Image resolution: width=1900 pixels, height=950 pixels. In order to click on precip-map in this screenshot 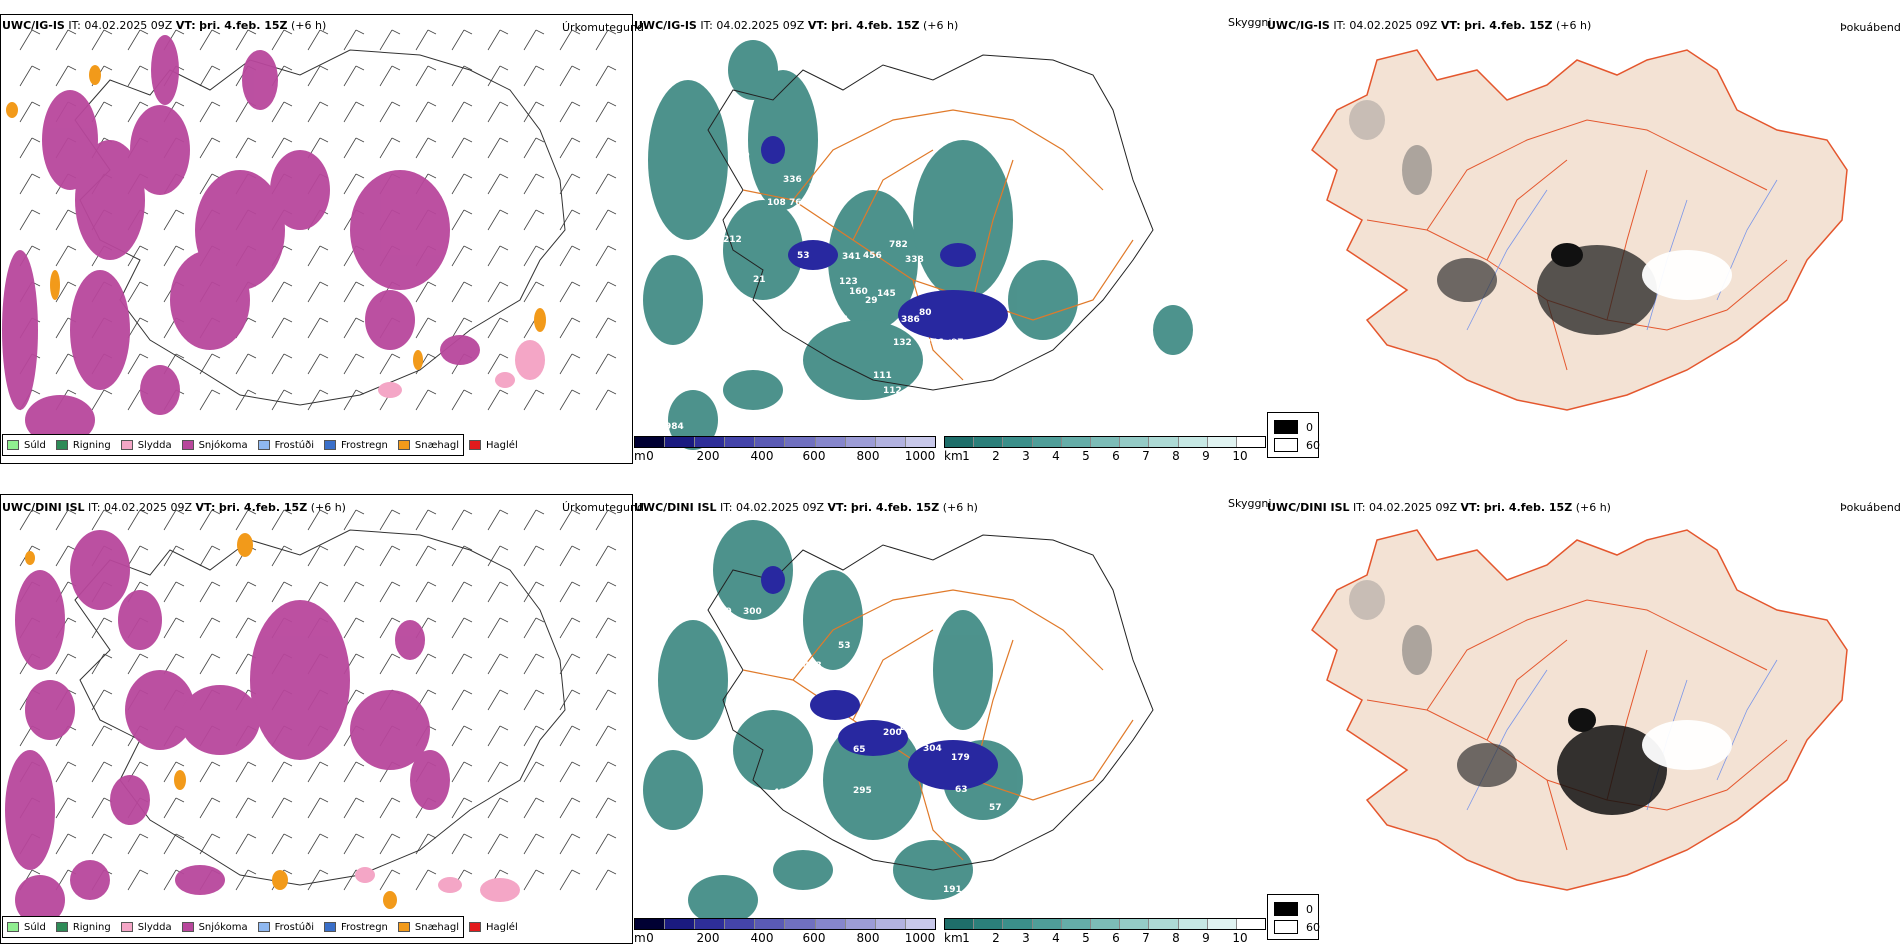, I will do `click(309, 237)`.